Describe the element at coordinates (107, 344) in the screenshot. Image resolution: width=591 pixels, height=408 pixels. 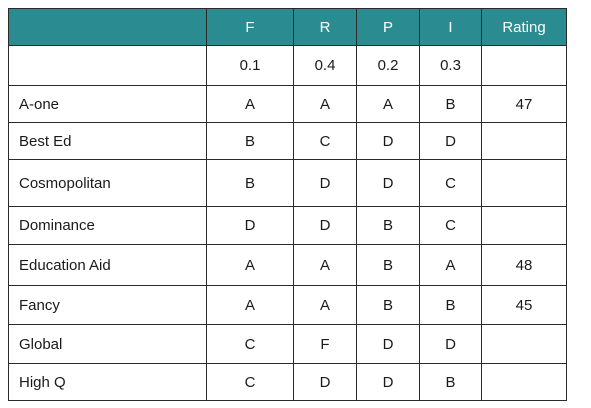
I see `row-name: Global` at that location.